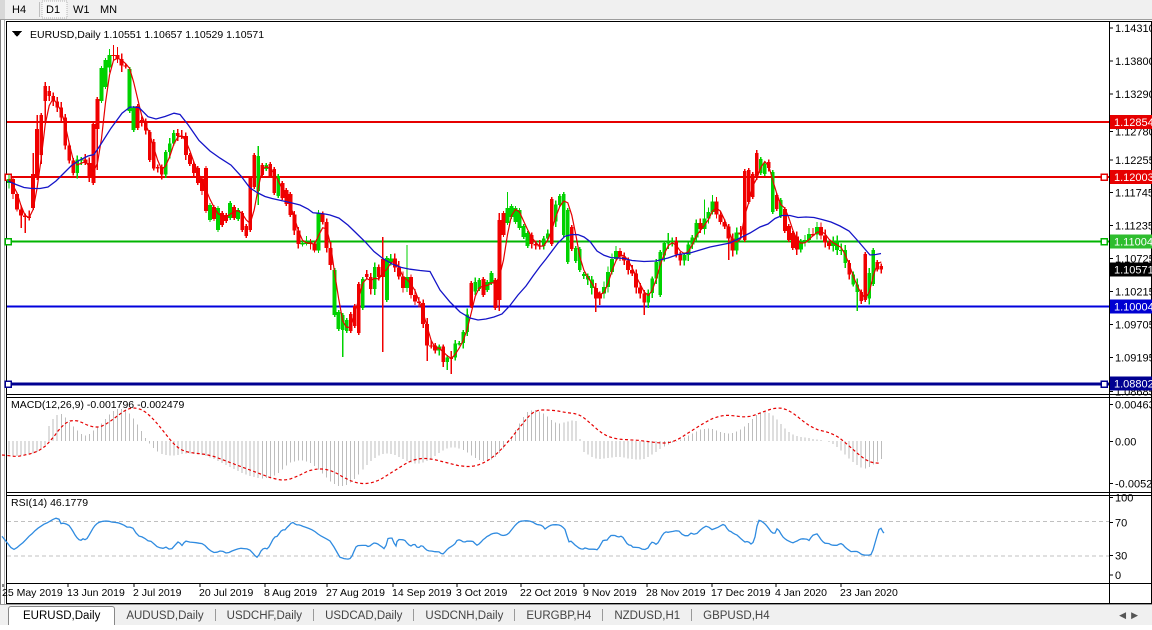 The height and width of the screenshot is (630, 1152). What do you see at coordinates (610, 593) in the screenshot?
I see `svg-text: 9 Nov 2019` at bounding box center [610, 593].